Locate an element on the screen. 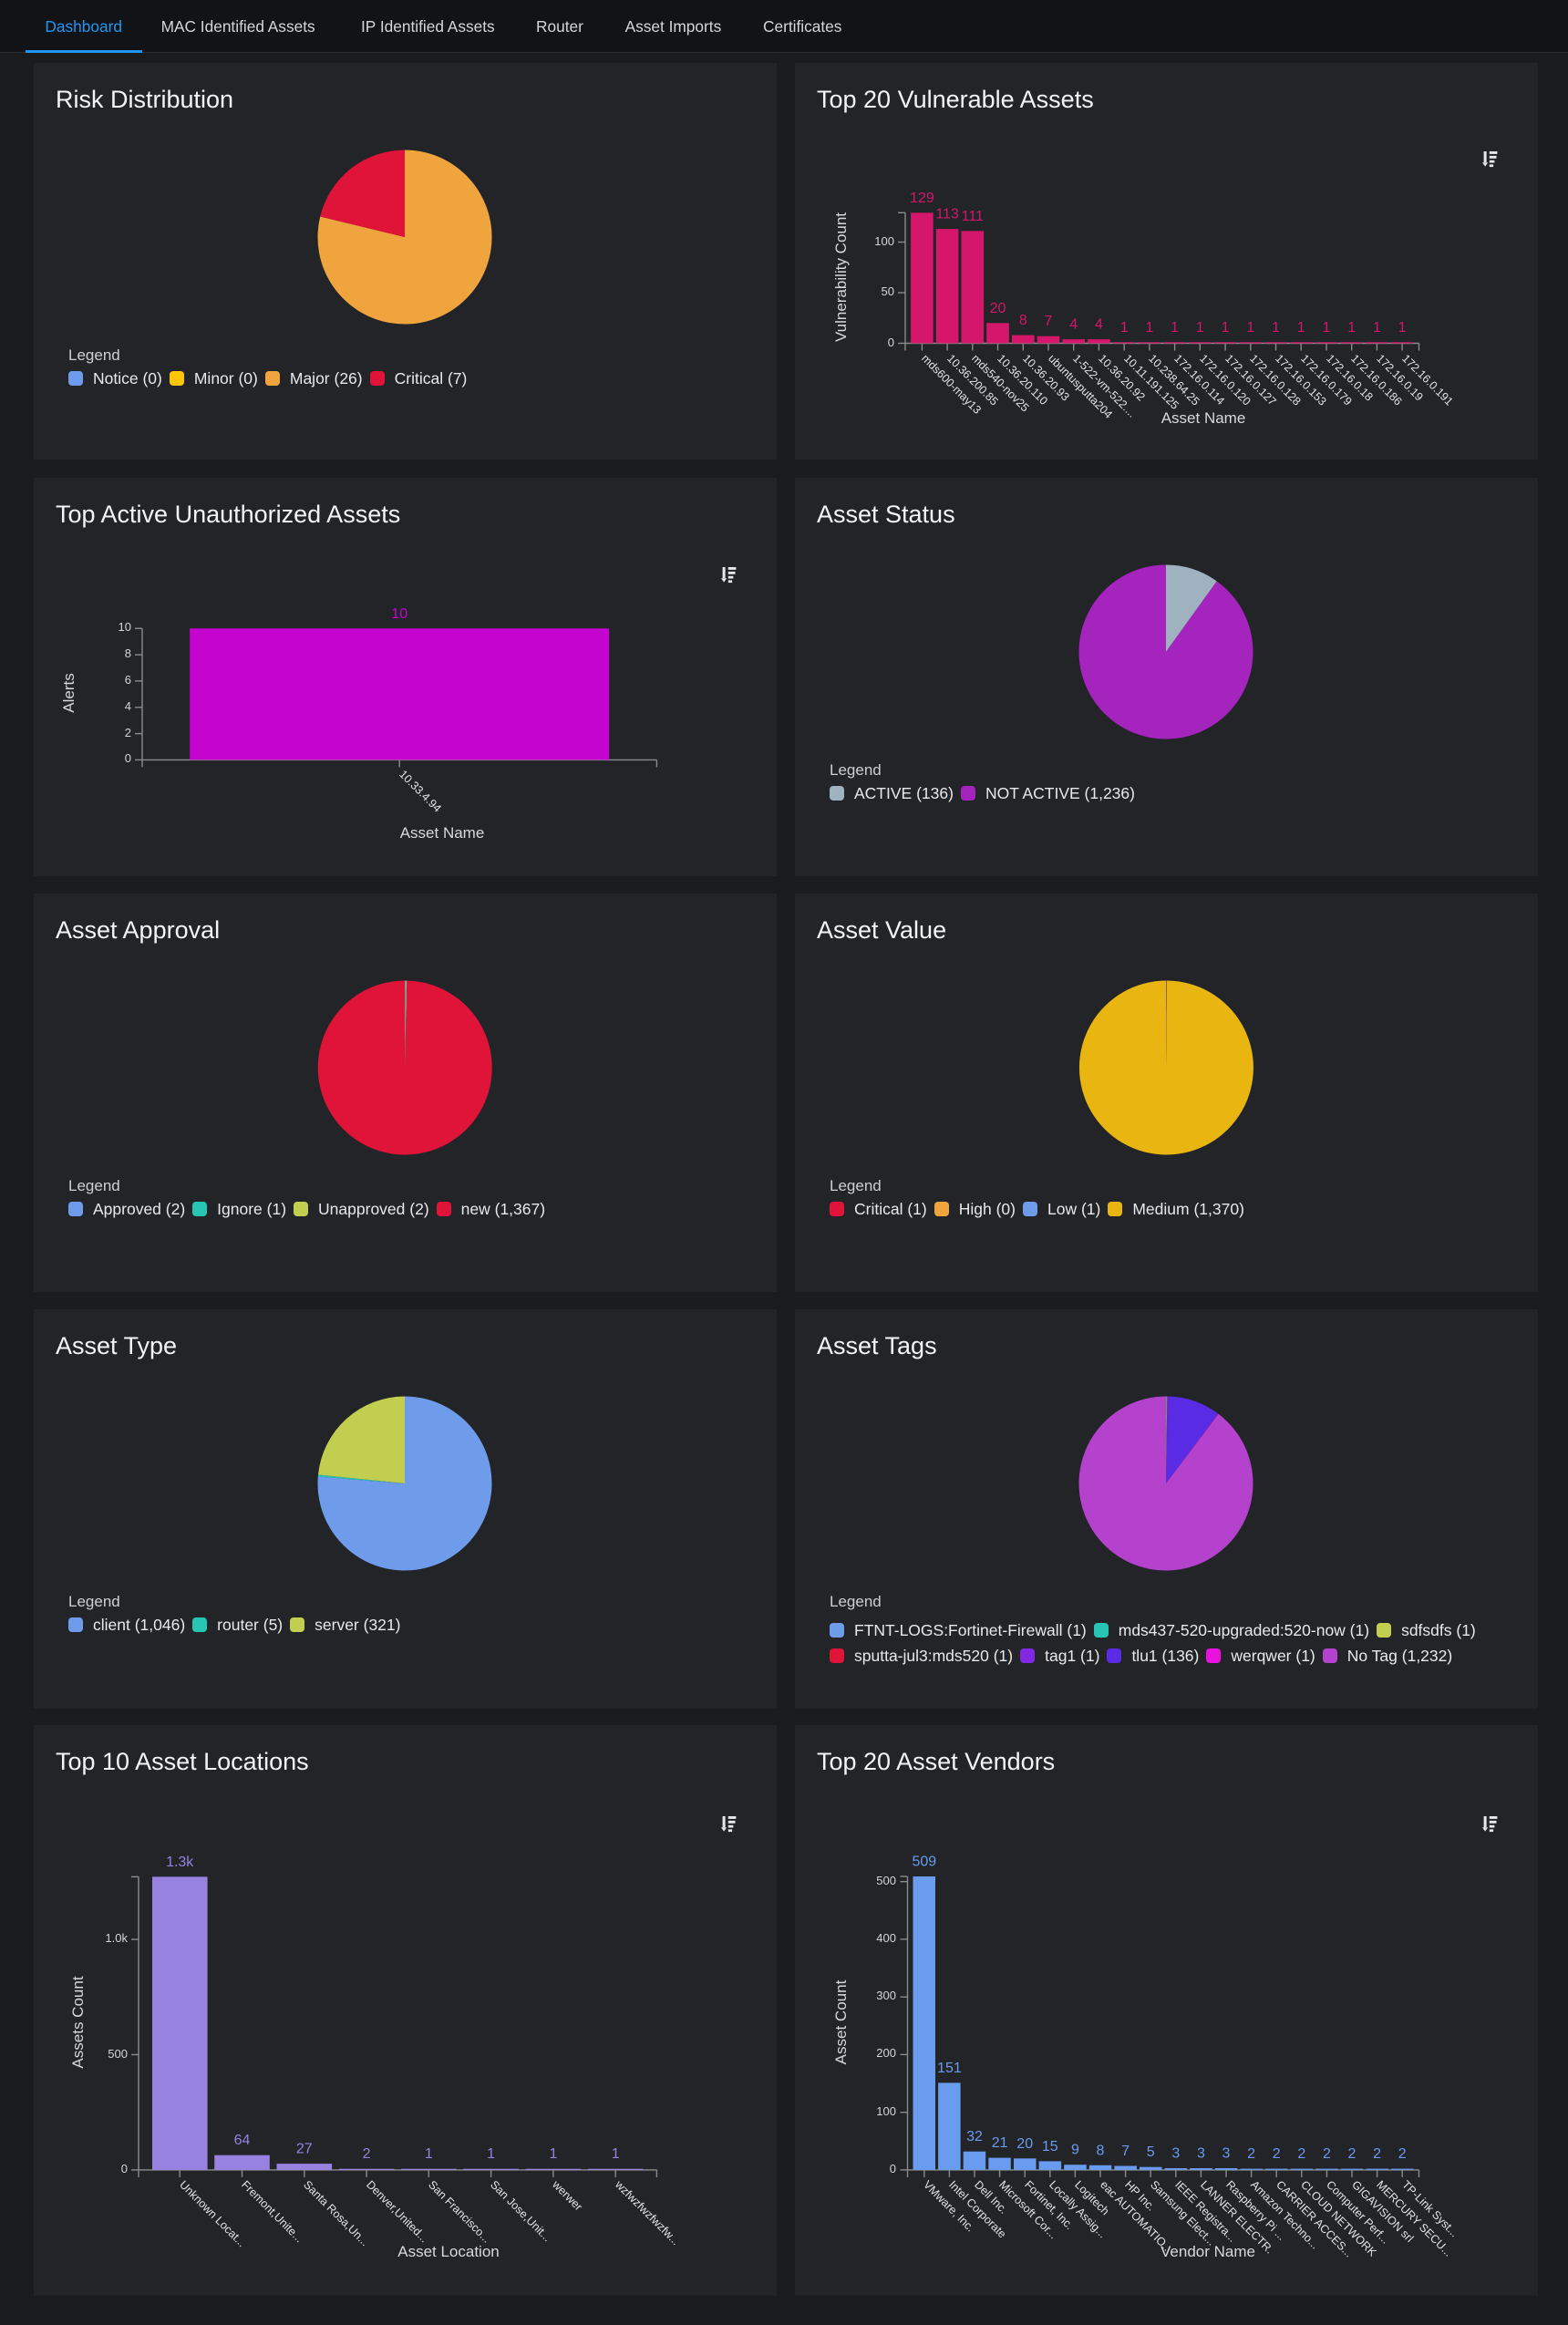  svg-text: 5 is located at coordinates (1151, 2152).